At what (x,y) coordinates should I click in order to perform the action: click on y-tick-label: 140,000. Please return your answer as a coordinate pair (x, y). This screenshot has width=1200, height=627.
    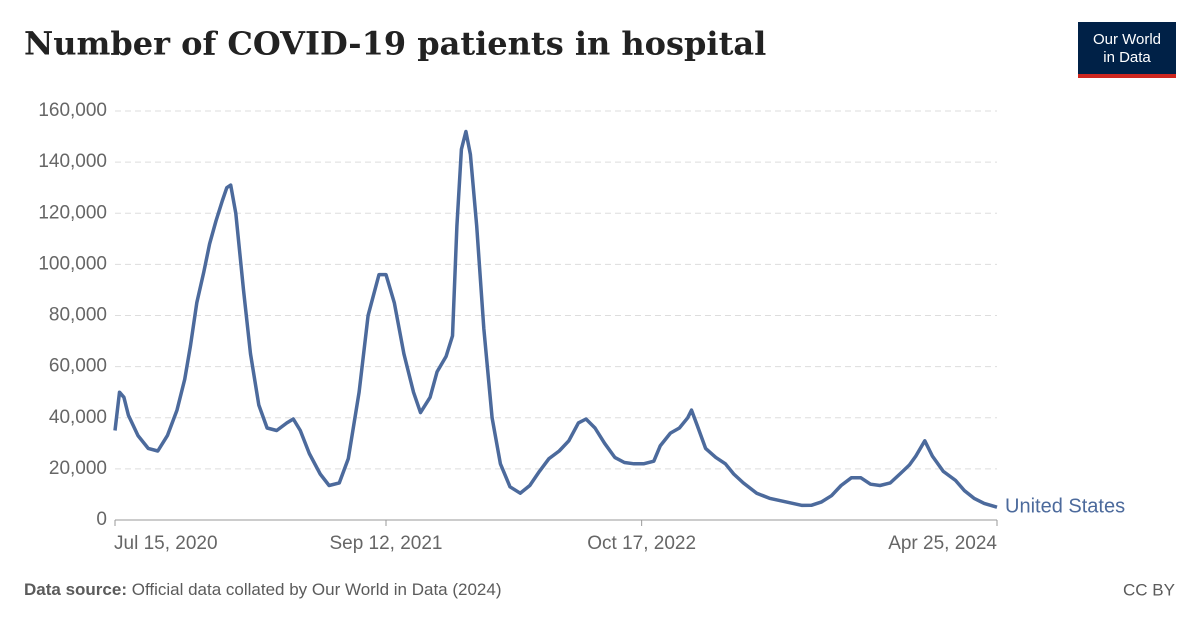
    Looking at the image, I should click on (72, 161).